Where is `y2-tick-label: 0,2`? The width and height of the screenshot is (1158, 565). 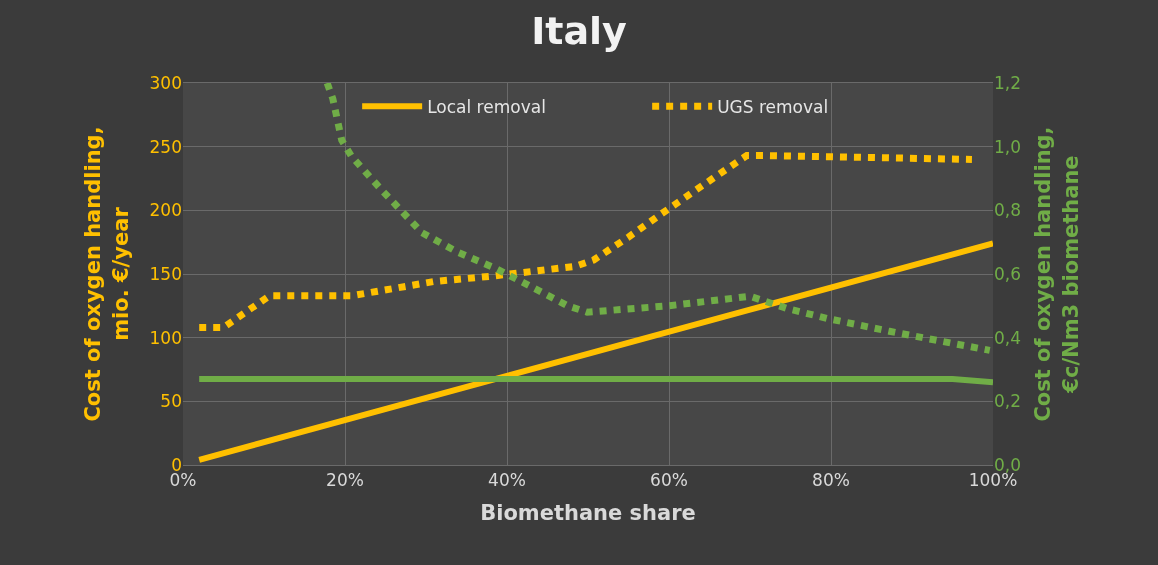
y2-tick-label: 0,2 is located at coordinates (1008, 401).